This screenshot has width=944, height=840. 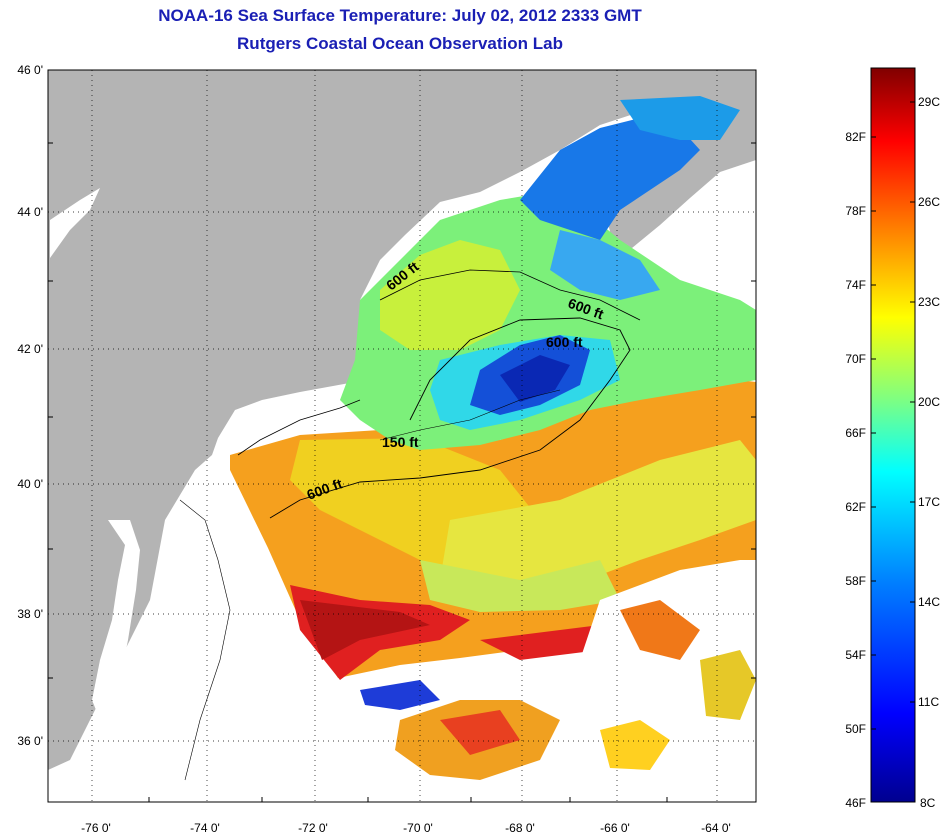 I want to click on lat-label: 44 0', so click(x=30, y=212).